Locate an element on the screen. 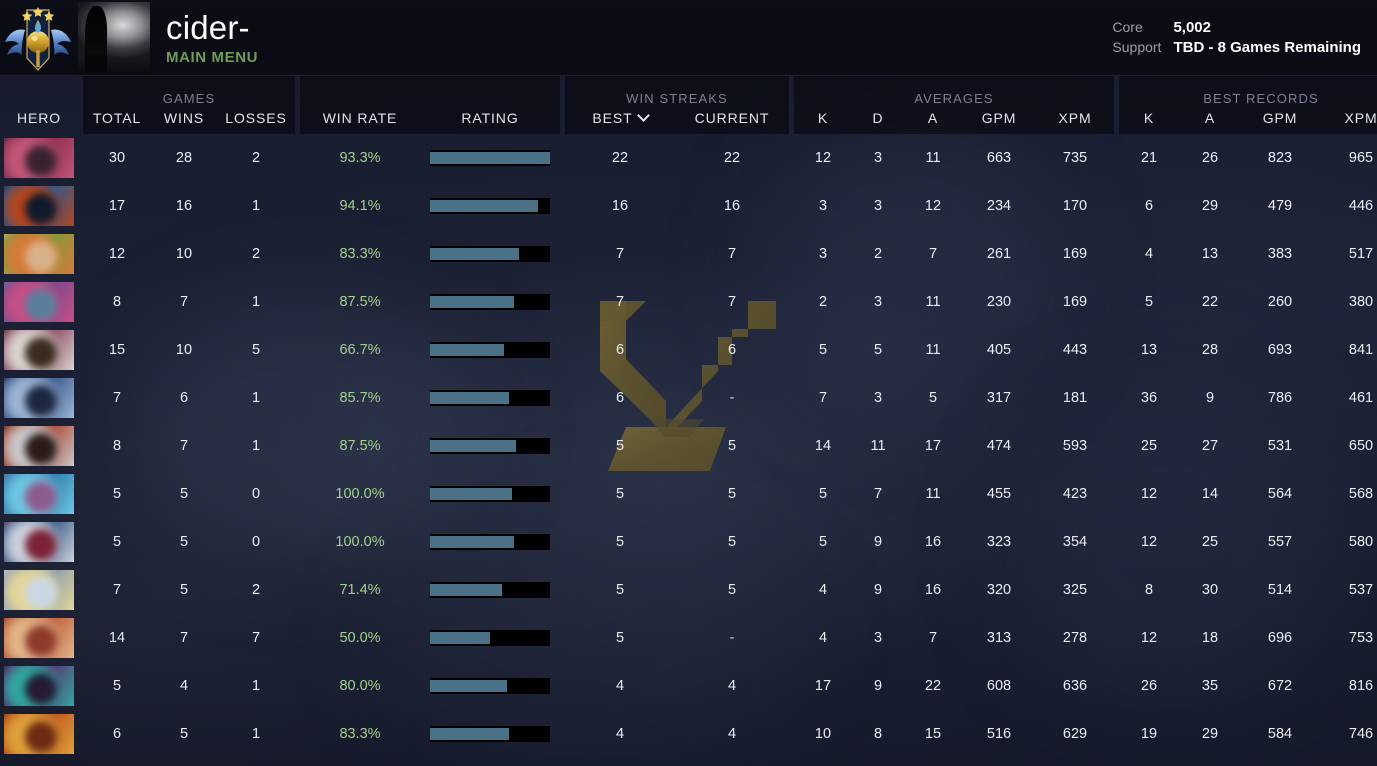 This screenshot has width=1377, height=766. cell-avg-d: 9 is located at coordinates (878, 686).